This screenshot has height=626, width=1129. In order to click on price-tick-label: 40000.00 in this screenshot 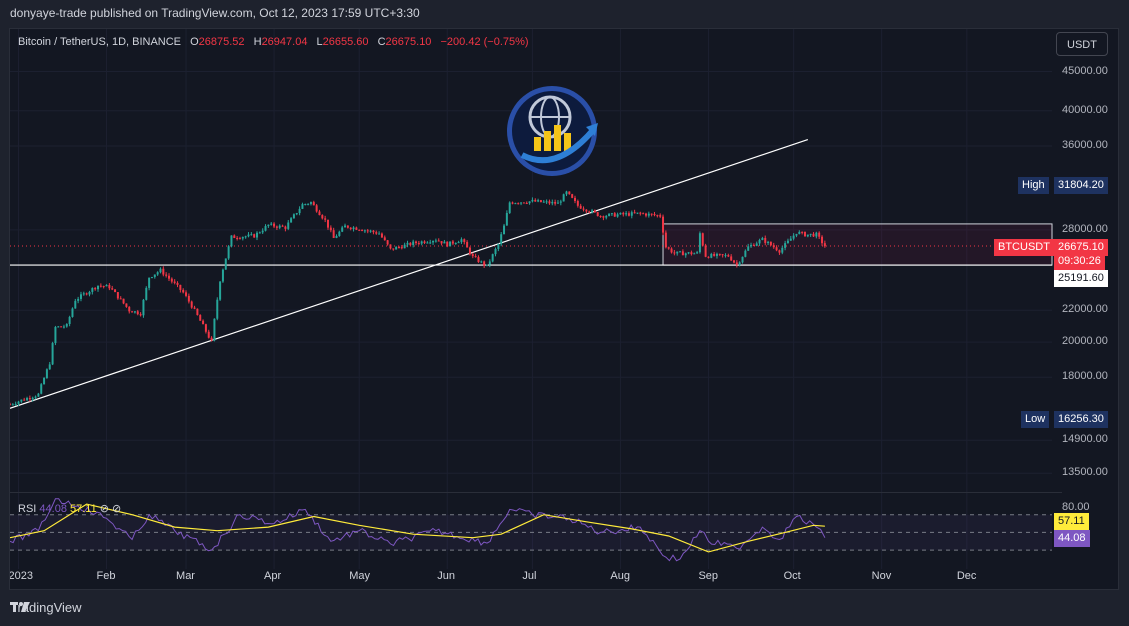, I will do `click(1085, 109)`.